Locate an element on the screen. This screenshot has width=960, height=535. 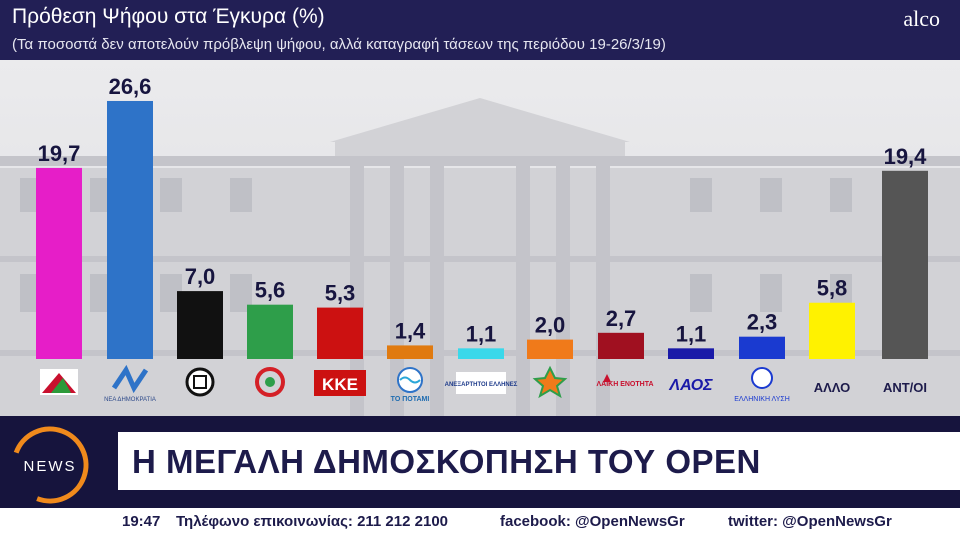
chart-title: Πρόθεση Ψήφου στα Έγκυρα (%) is located at coordinates (168, 16).